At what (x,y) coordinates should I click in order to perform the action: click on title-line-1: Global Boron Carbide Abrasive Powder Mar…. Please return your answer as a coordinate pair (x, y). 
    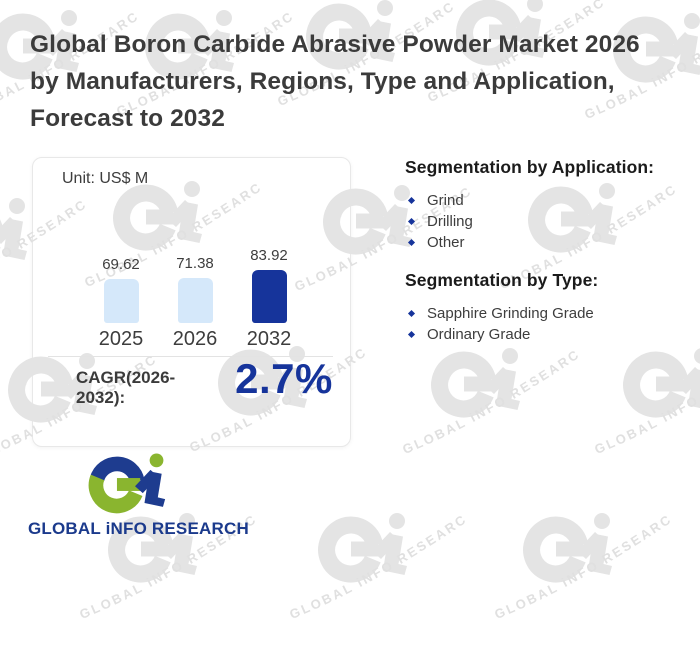
    Looking at the image, I should click on (335, 44).